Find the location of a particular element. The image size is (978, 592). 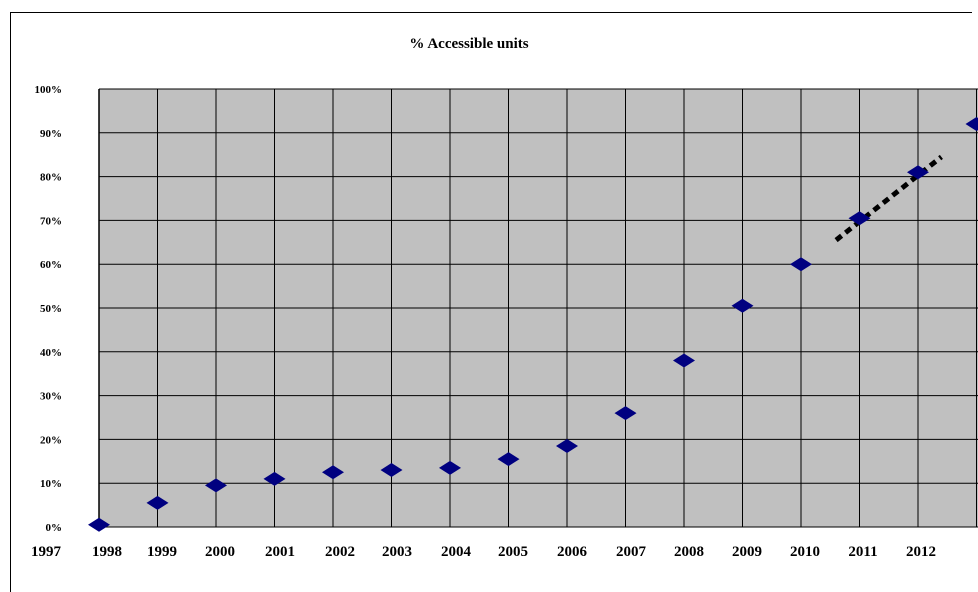

y-tick-label: 100% is located at coordinates (49, 90).